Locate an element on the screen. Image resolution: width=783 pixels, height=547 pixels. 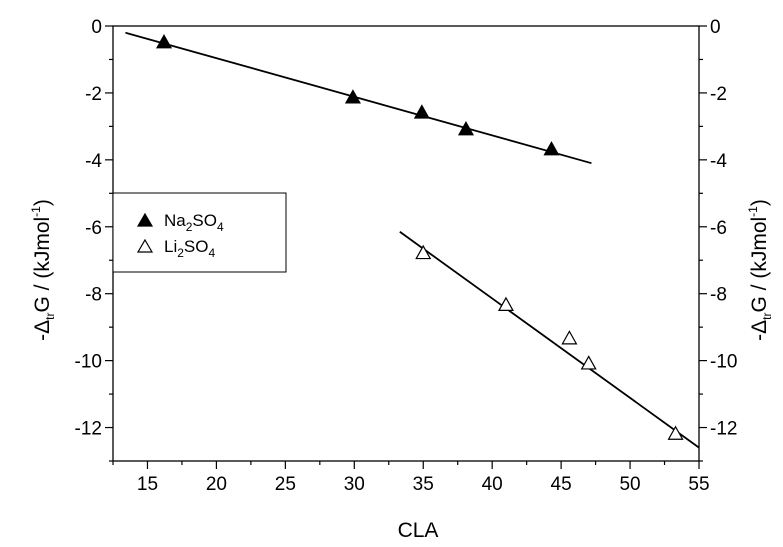
y-left-tick-label: 0 is located at coordinates (96, 27).